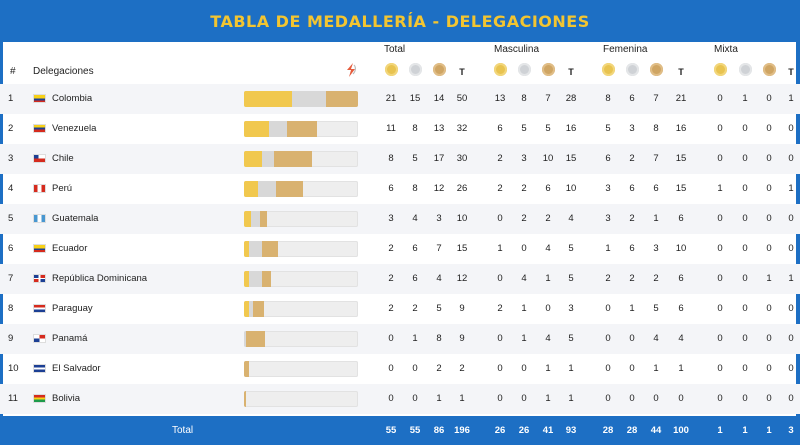 The height and width of the screenshot is (445, 800). What do you see at coordinates (75, 218) in the screenshot?
I see `delegation-name: Guatemala` at bounding box center [75, 218].